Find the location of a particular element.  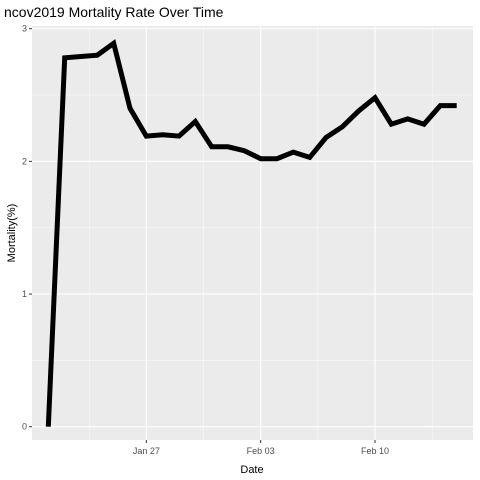

chart-title: ncov2019 Mortality Rate Over Time is located at coordinates (114, 12).